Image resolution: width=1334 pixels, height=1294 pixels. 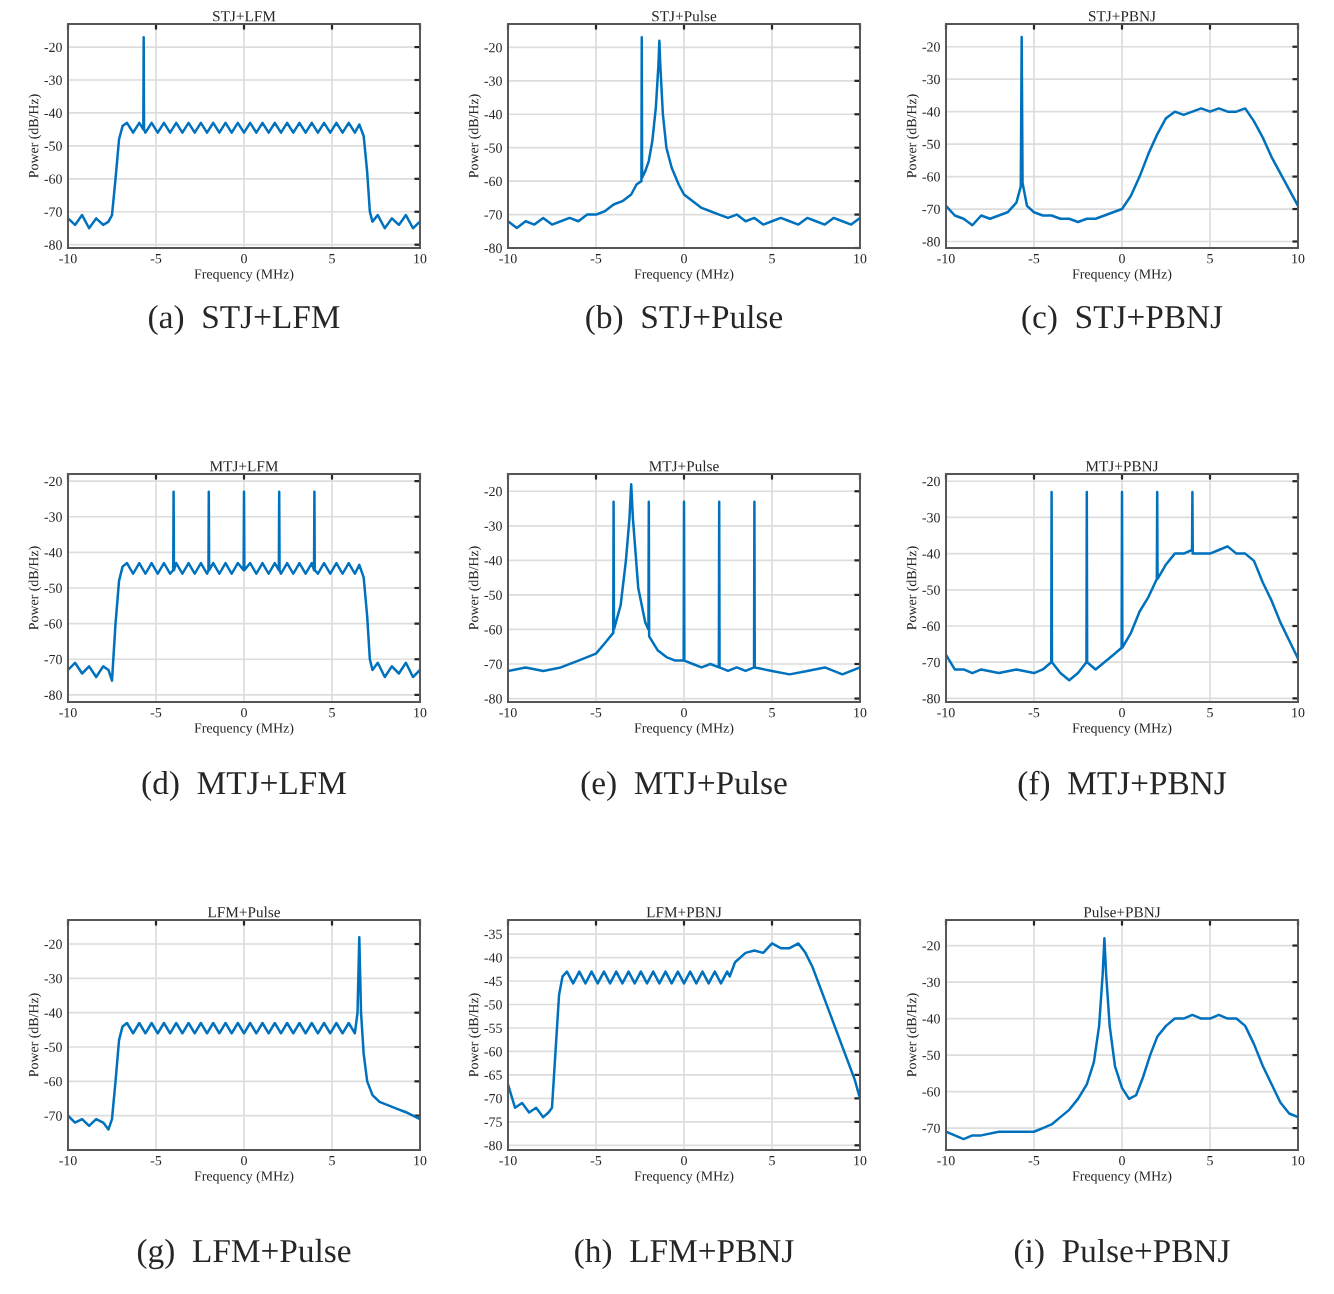 I want to click on text: (g) LFM+Pulse, so click(x=244, y=1254).